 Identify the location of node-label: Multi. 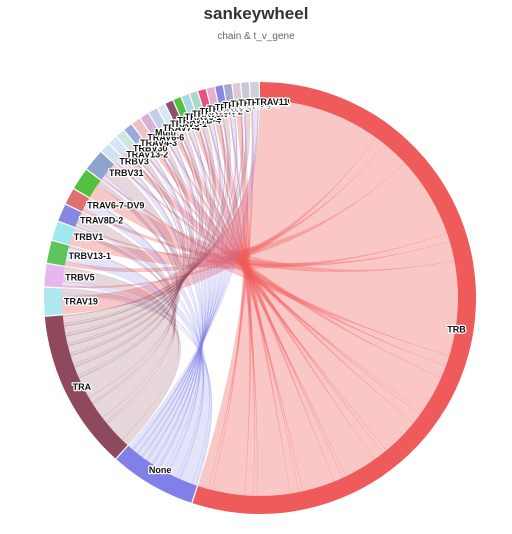
(165, 133).